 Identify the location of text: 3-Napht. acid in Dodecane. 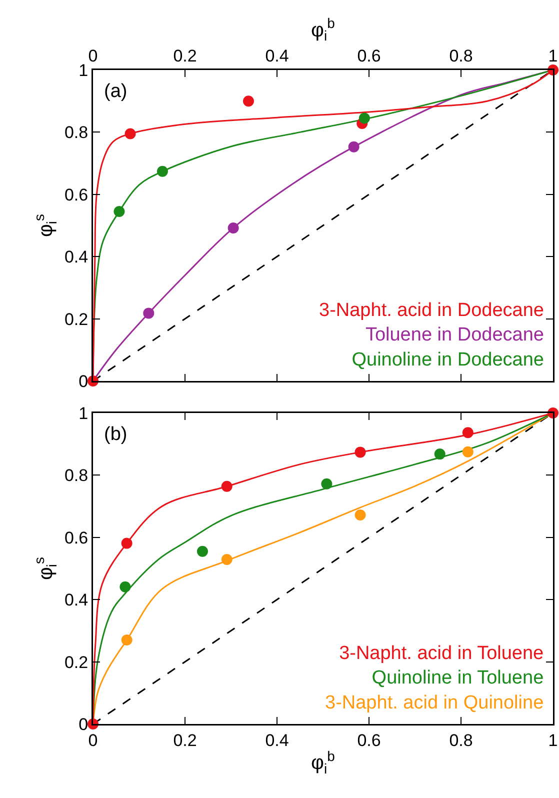
(431, 310).